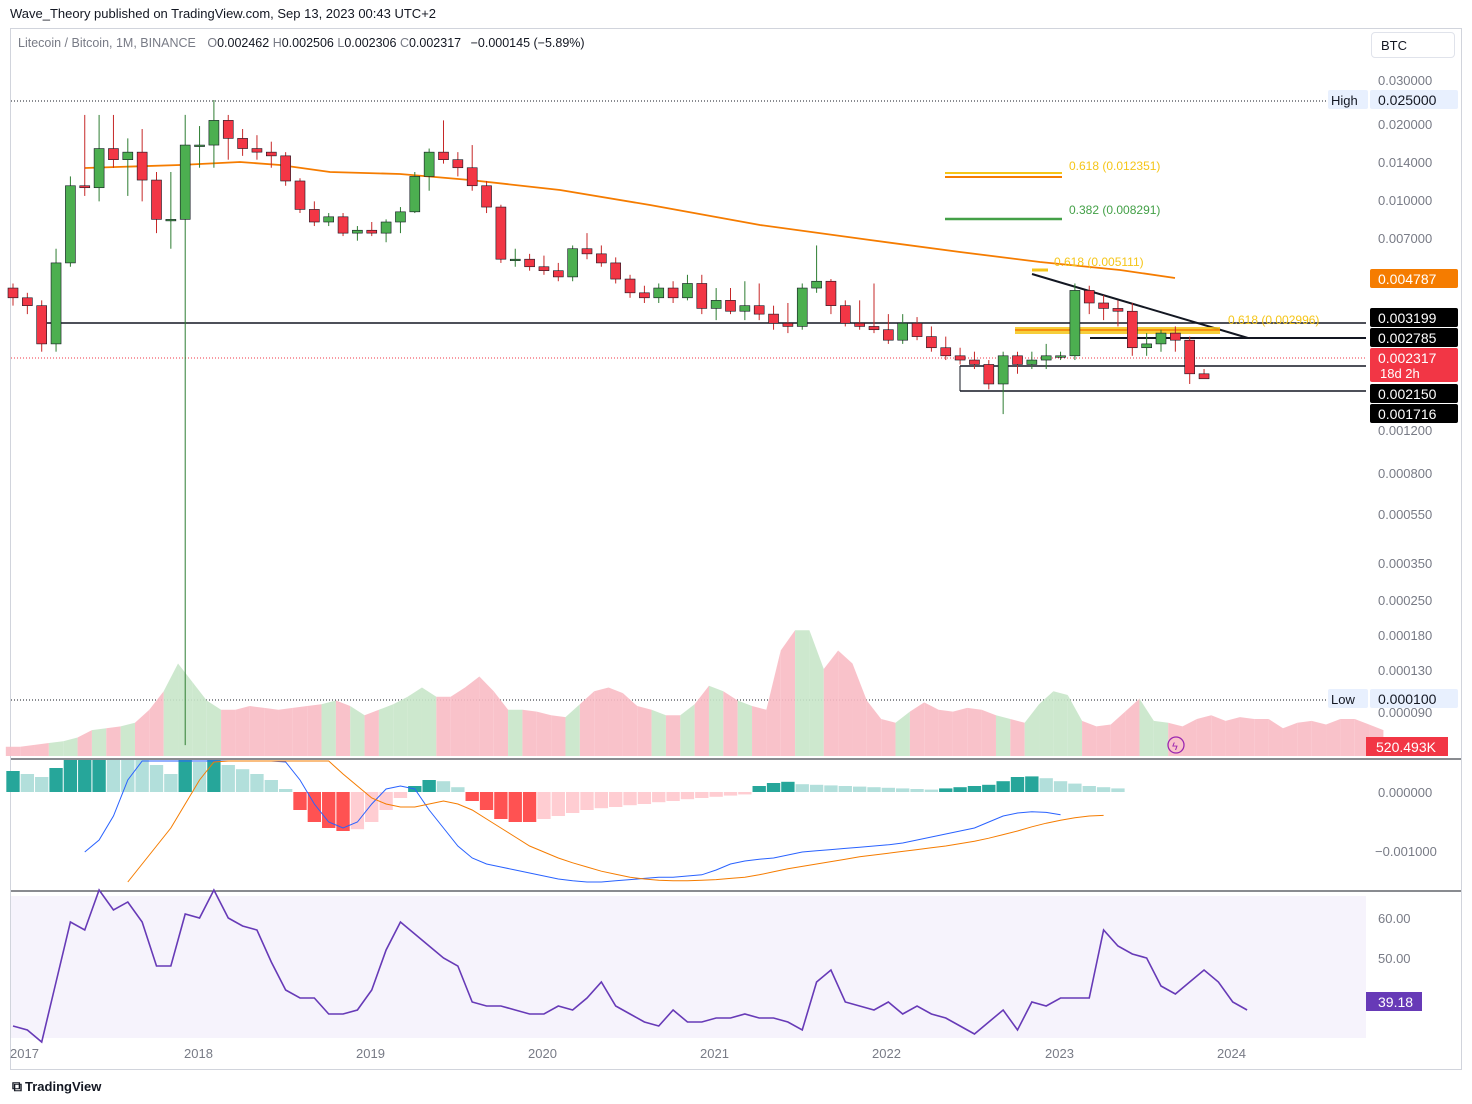 The width and height of the screenshot is (1472, 1104). I want to click on tradingview-logo: ⧉ TradingView, so click(56, 1086).